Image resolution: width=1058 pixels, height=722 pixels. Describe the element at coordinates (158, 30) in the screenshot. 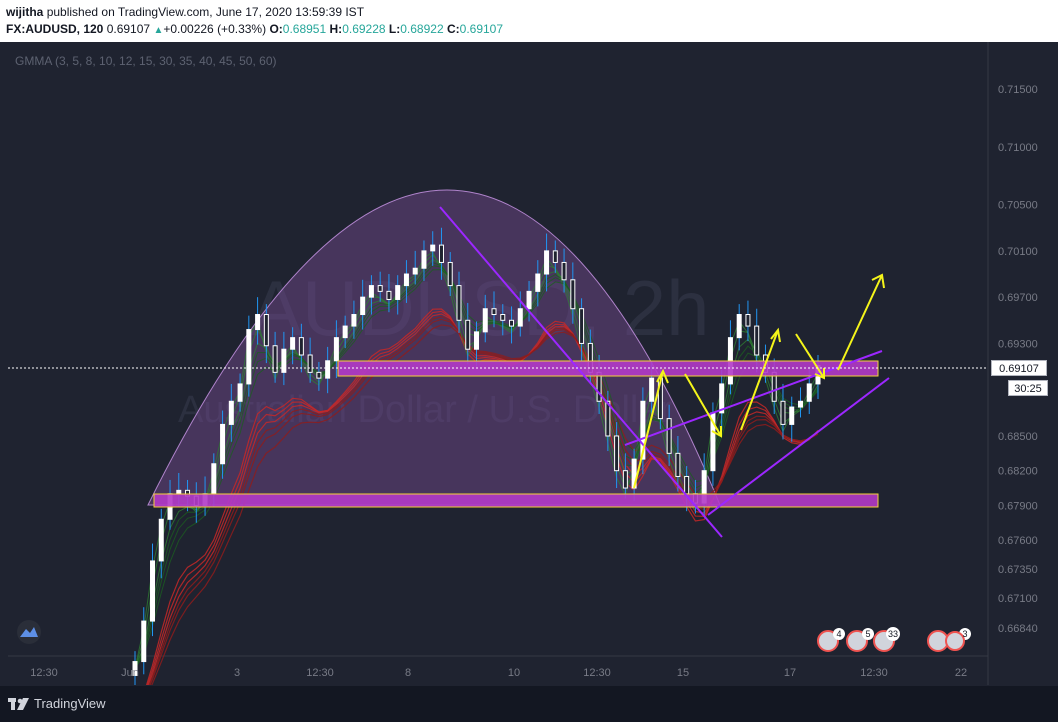

I see `up-triangle-icon: ▲` at that location.